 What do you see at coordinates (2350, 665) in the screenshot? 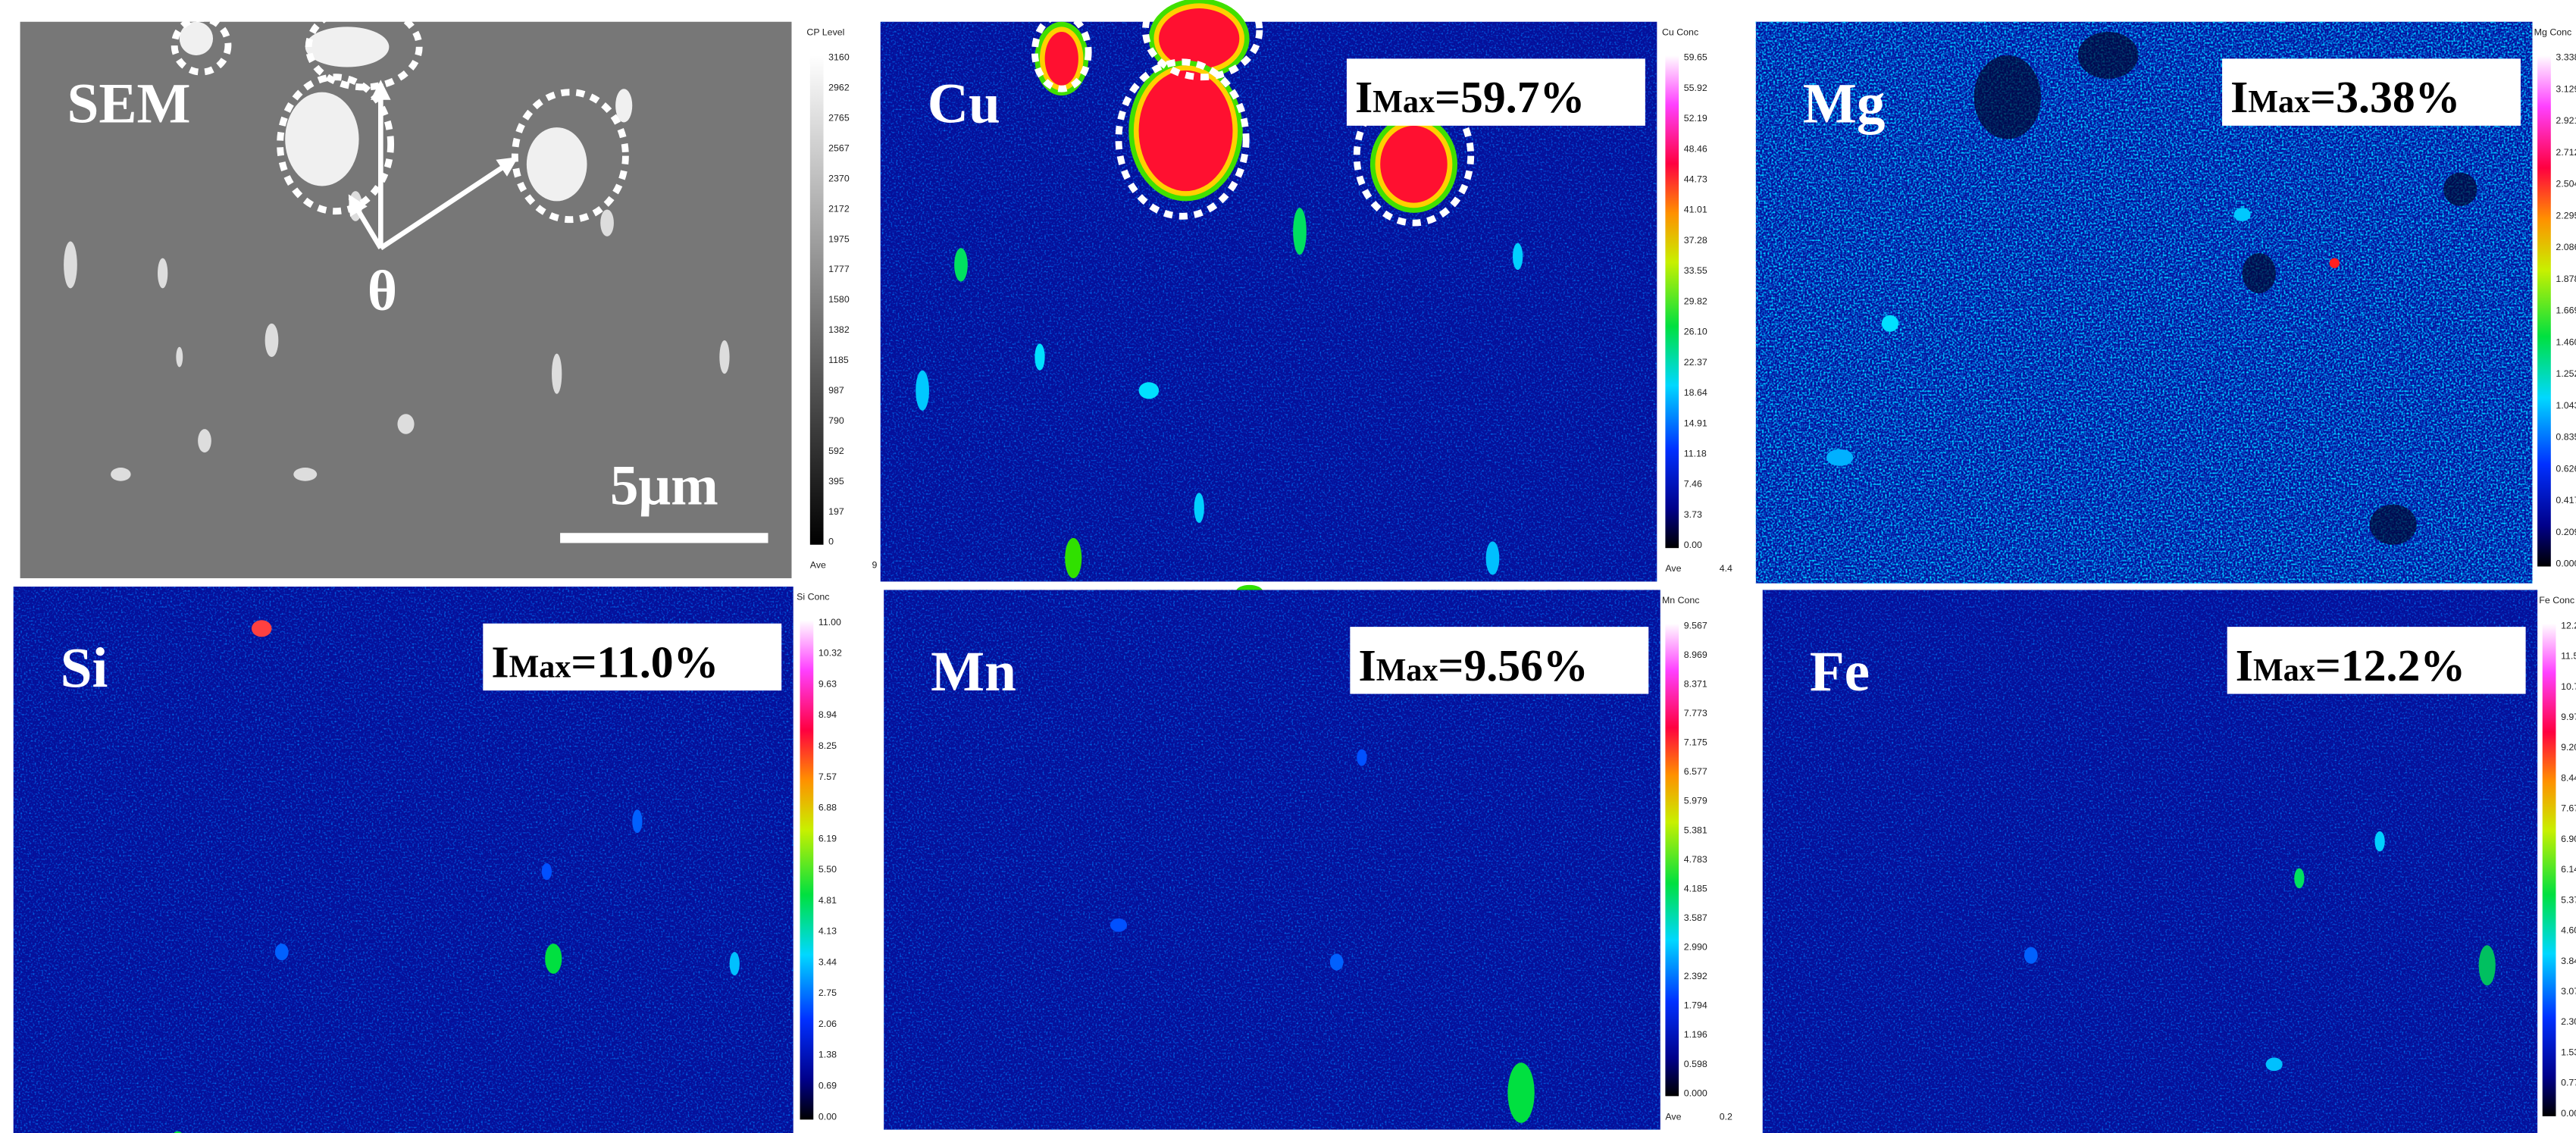
I see `imax-label: IMax=12.2%` at bounding box center [2350, 665].